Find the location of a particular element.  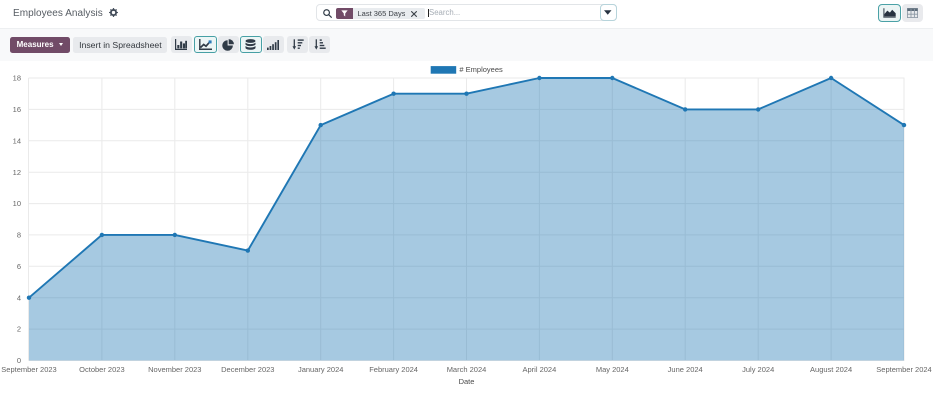

svg-text: July 2024 is located at coordinates (758, 369).